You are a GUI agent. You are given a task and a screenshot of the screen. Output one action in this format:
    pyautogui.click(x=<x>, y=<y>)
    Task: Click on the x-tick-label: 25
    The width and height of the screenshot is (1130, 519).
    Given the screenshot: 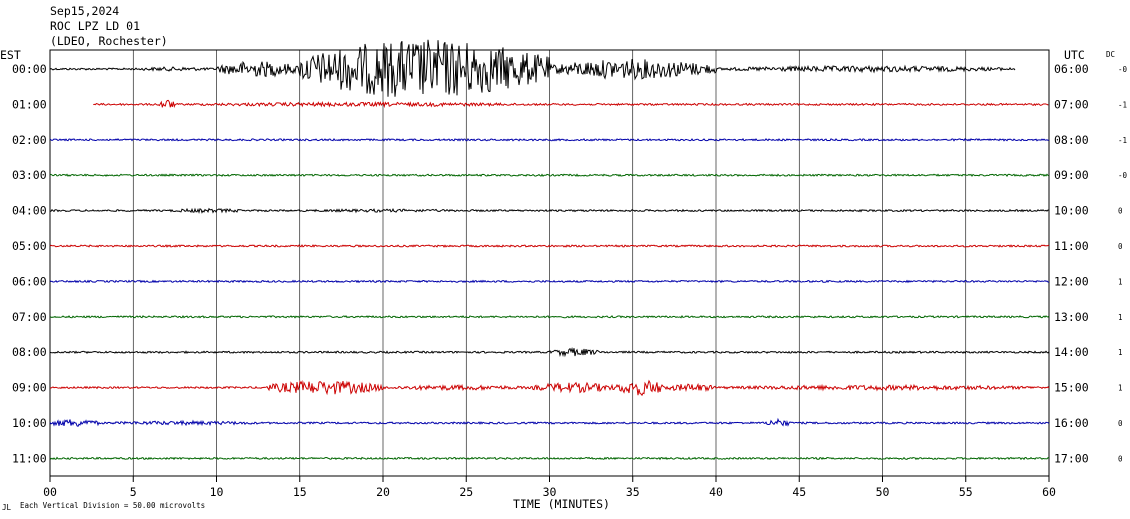 What is the action you would take?
    pyautogui.click(x=466, y=492)
    